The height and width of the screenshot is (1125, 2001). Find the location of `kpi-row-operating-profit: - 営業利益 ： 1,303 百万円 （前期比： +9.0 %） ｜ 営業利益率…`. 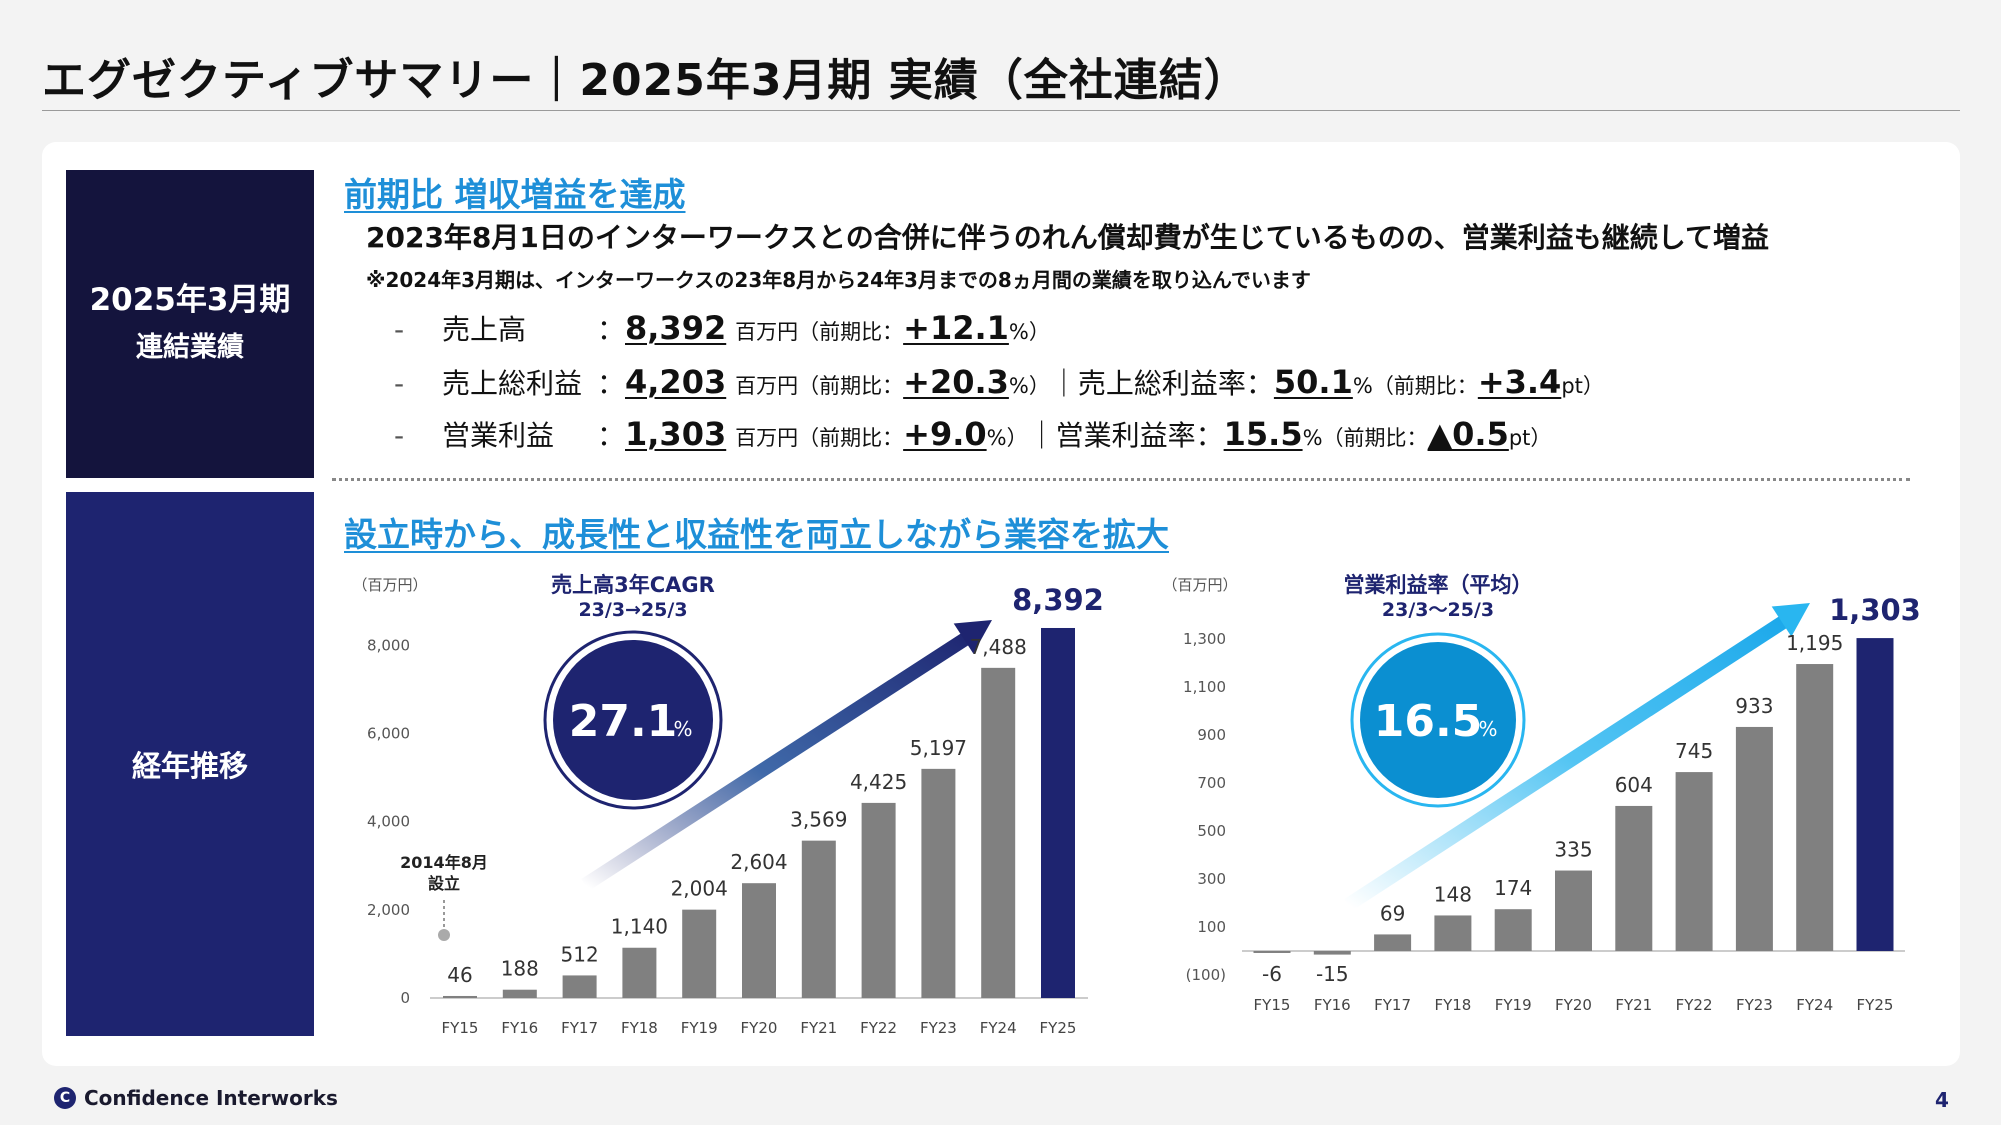

kpi-row-operating-profit: - 営業利益 ： 1,303 百万円 （前期比： +9.0 %） ｜ 営業利益率… is located at coordinates (972, 434).